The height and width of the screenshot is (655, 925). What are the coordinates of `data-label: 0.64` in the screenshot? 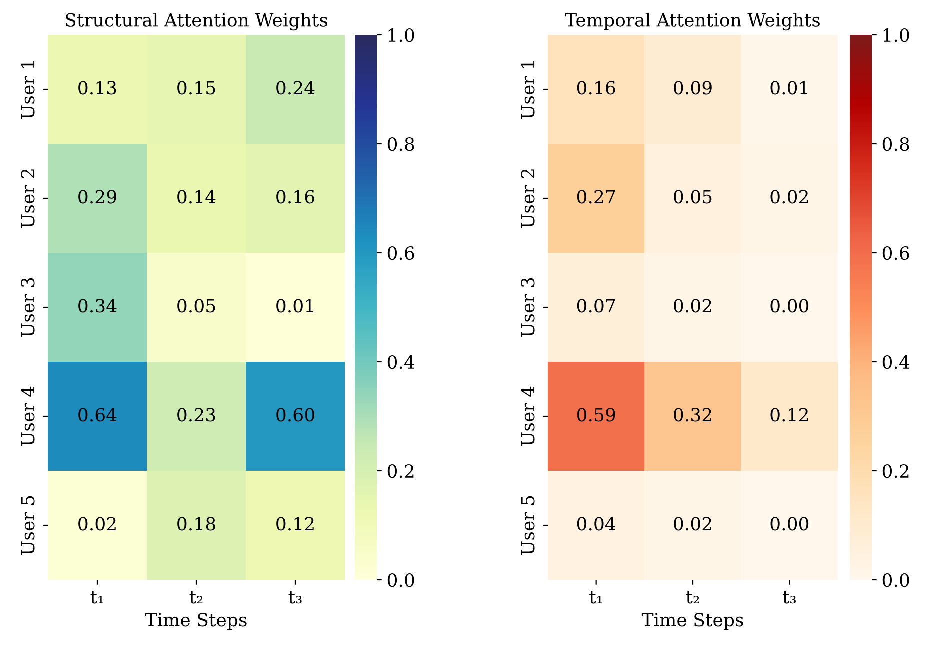 It's located at (97, 415).